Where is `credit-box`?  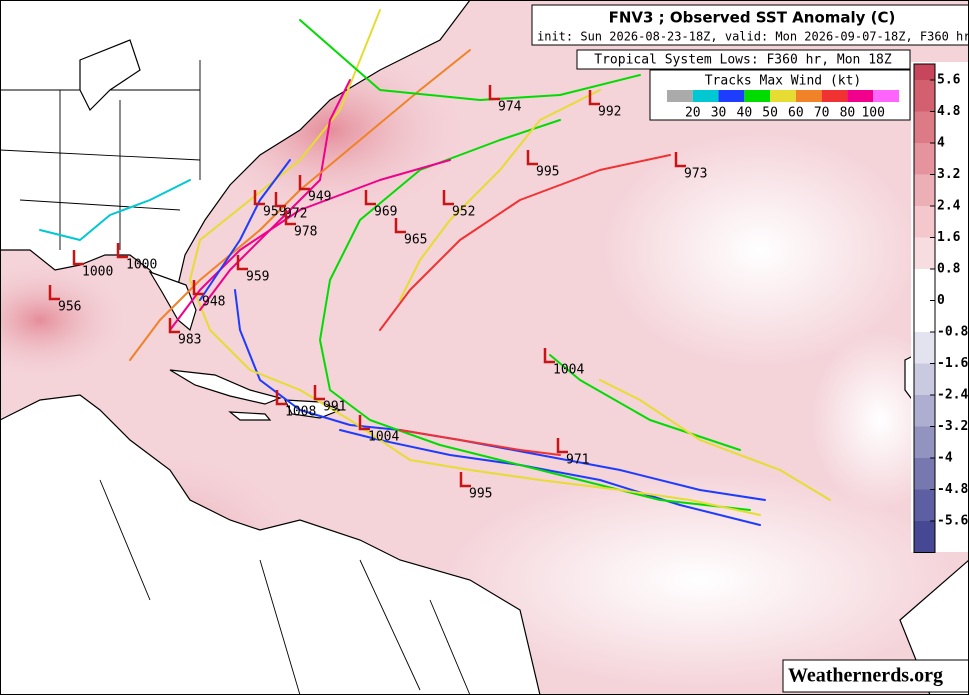
credit-box is located at coordinates (875, 676).